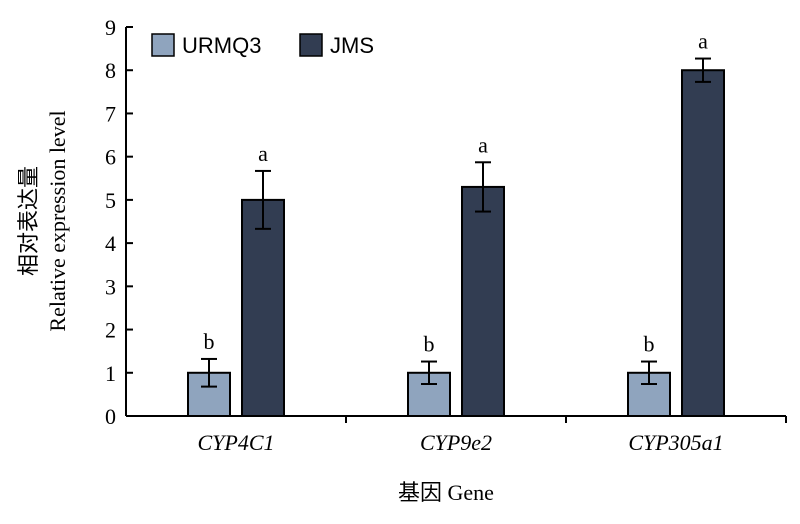 Image resolution: width=800 pixels, height=524 pixels. Describe the element at coordinates (110, 27) in the screenshot. I see `y-tick-label: 9` at that location.